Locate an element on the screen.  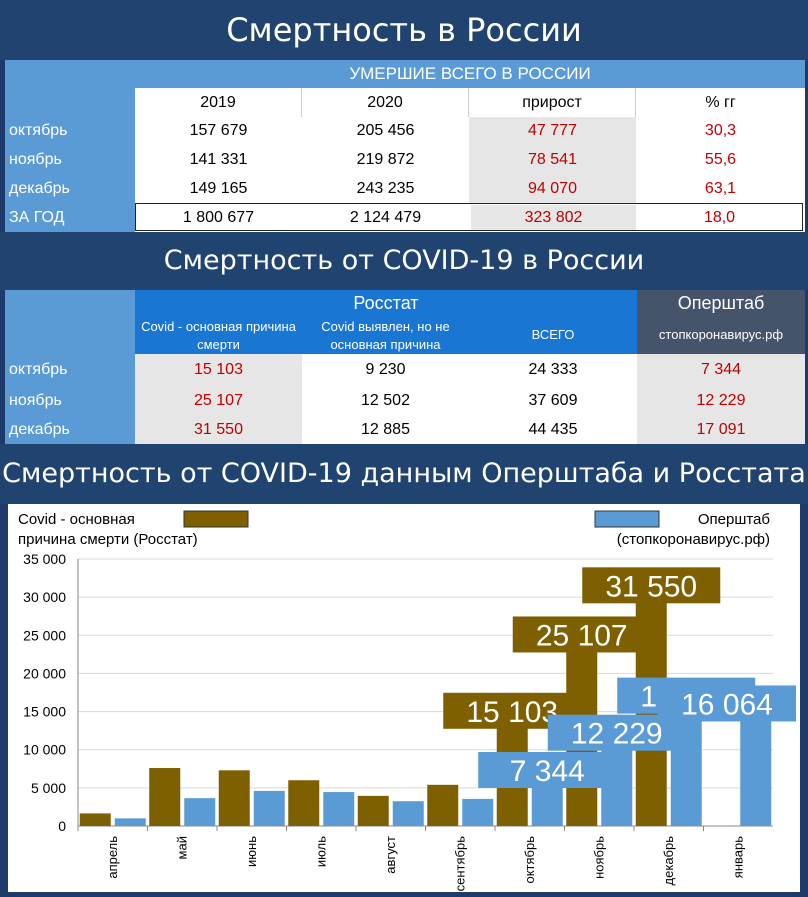
x-category-label: май is located at coordinates (181, 847).